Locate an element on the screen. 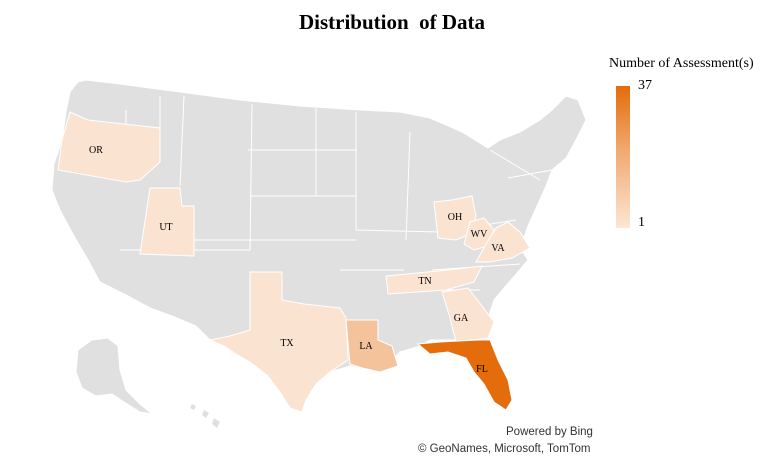 This screenshot has height=467, width=784. state-label-oh: OH is located at coordinates (455, 217).